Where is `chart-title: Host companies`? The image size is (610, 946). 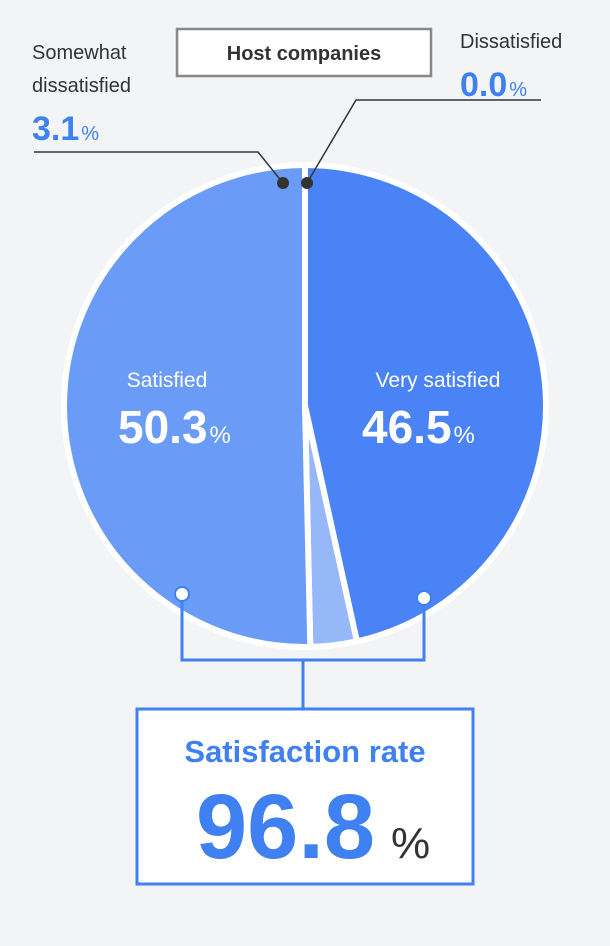
chart-title: Host companies is located at coordinates (304, 54).